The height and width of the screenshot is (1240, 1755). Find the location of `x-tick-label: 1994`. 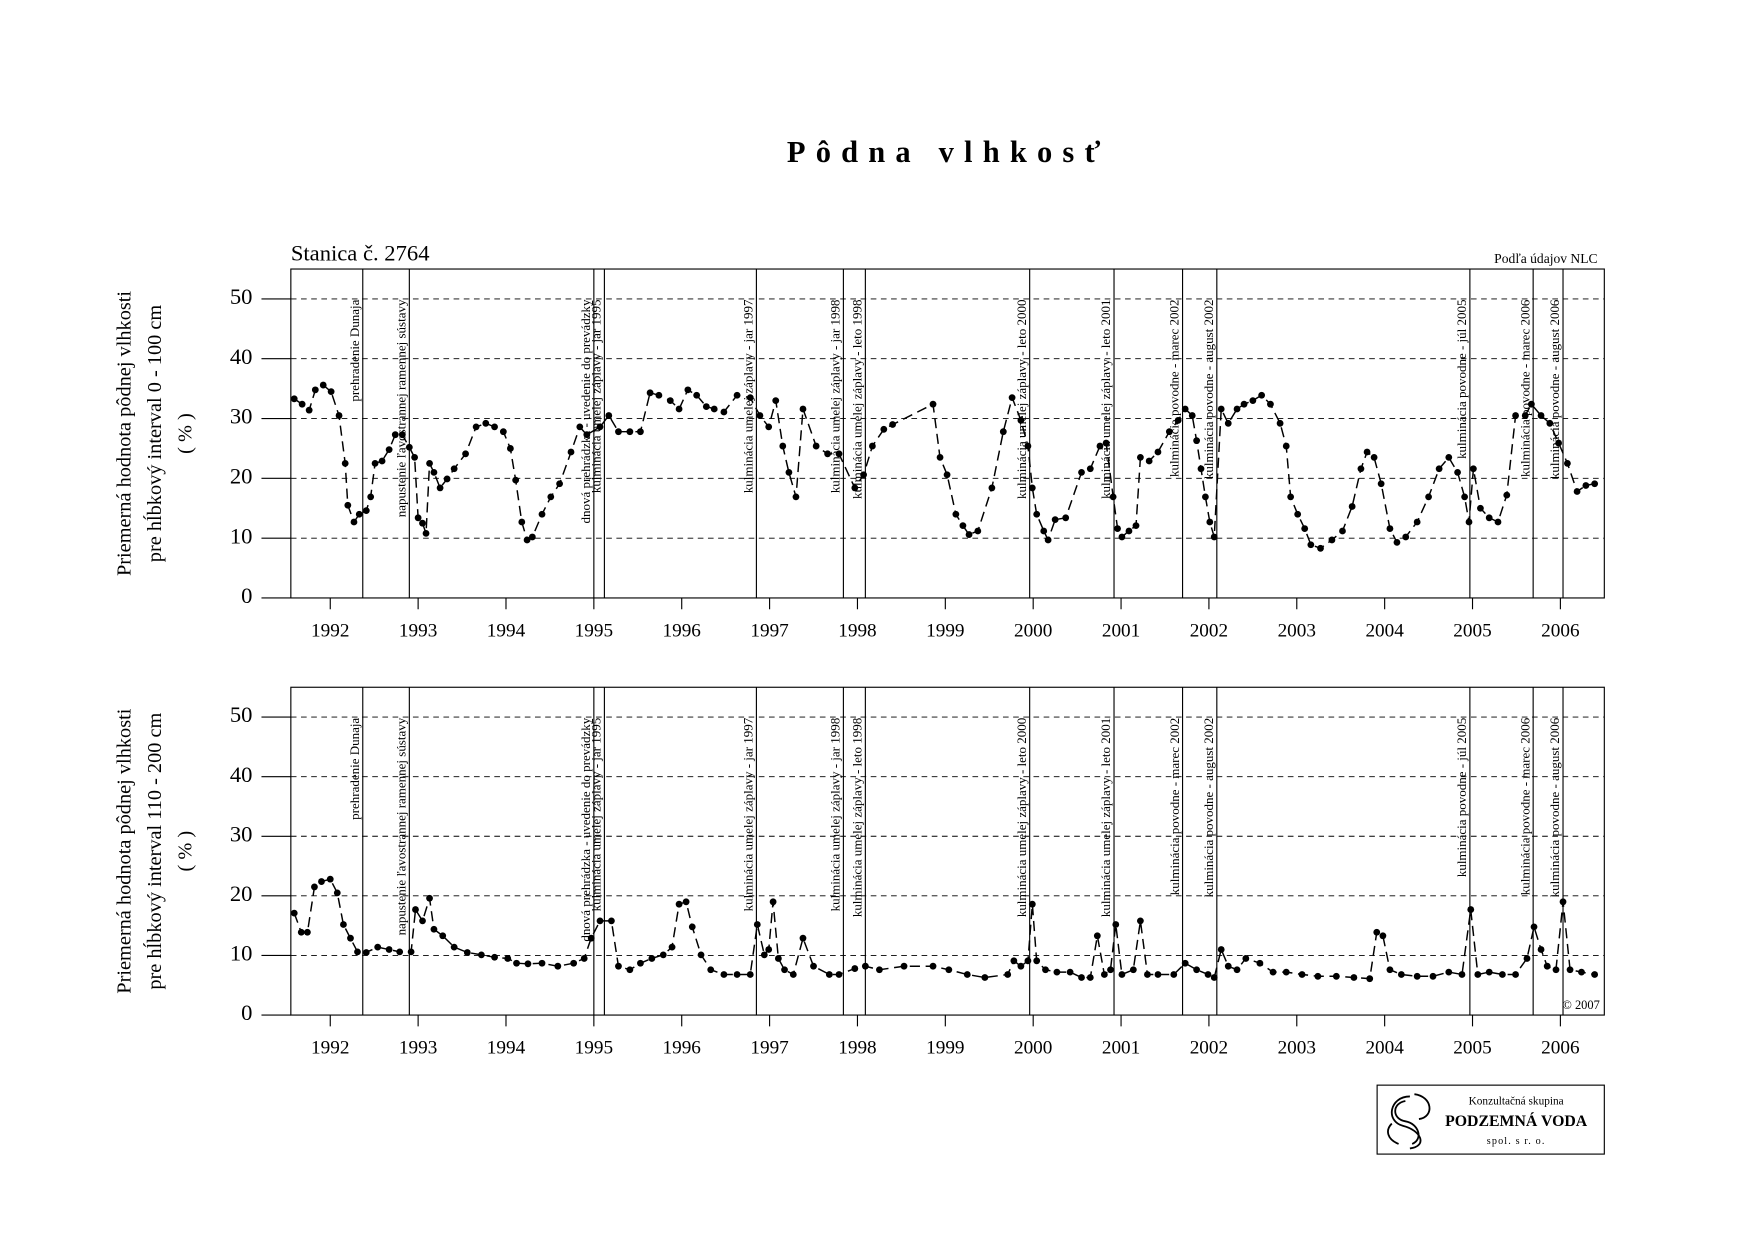

x-tick-label: 1994 is located at coordinates (506, 630).